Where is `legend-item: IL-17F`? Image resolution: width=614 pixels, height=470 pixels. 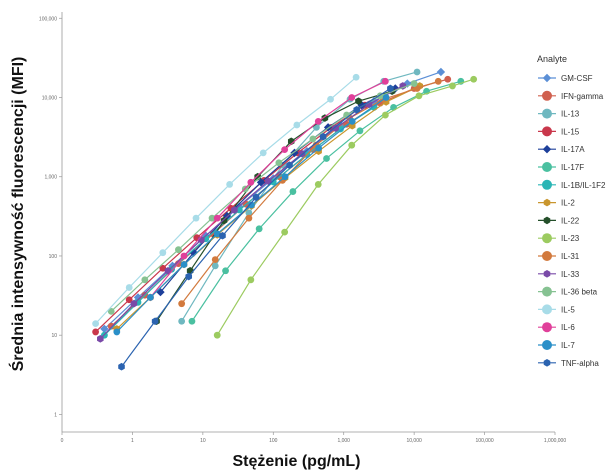 legend-item: IL-17F is located at coordinates (561, 167).